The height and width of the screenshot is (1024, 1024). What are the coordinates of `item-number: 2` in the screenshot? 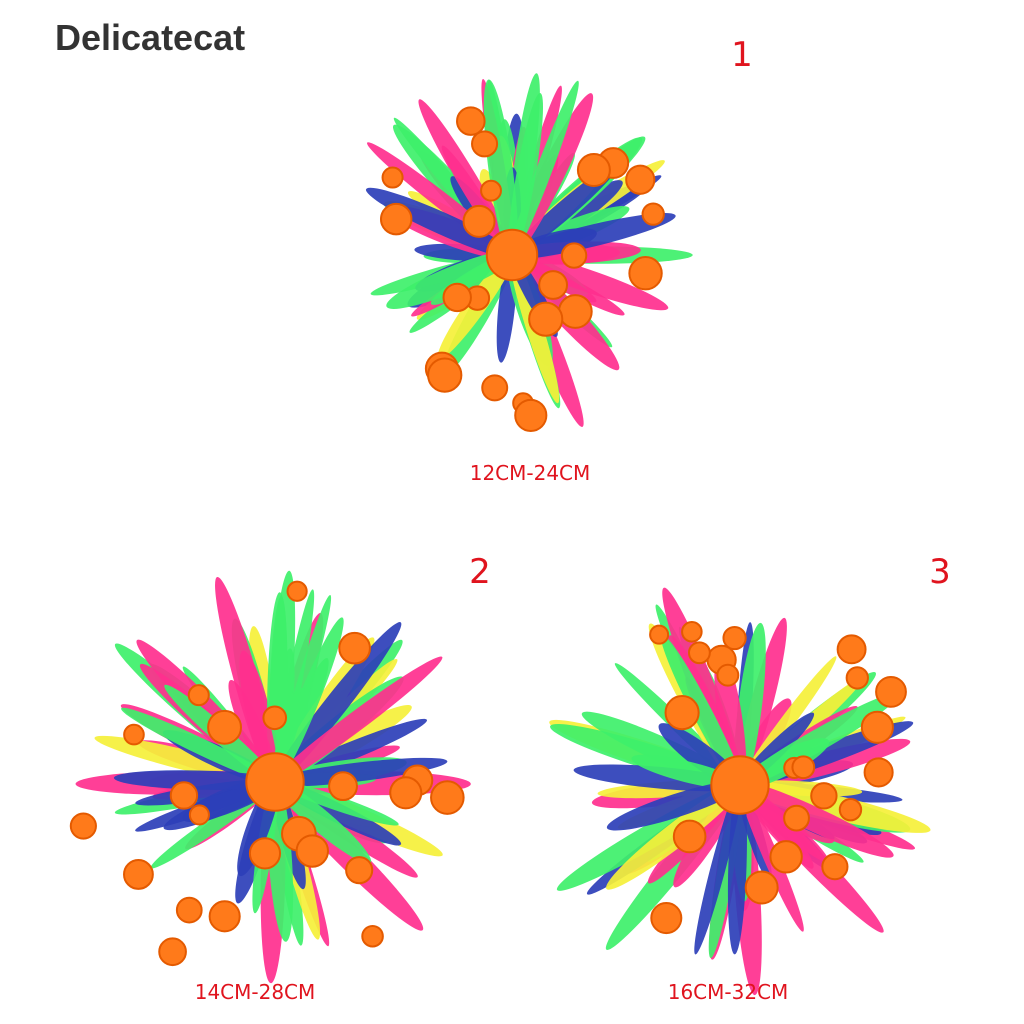 It's located at (480, 572).